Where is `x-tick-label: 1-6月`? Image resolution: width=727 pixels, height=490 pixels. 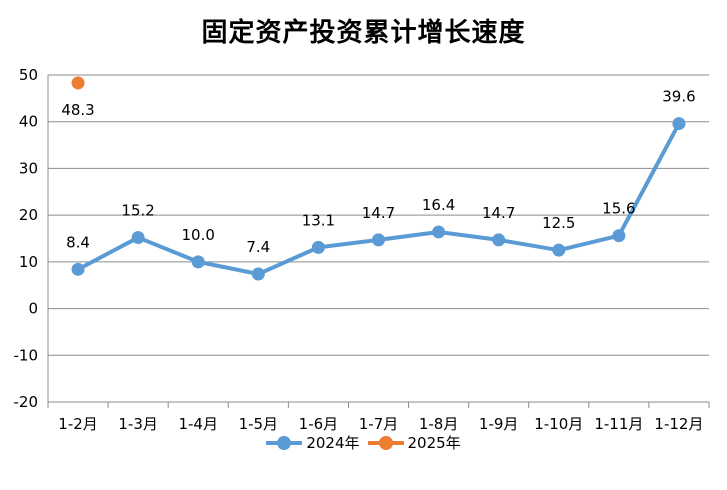 x-tick-label: 1-6月 is located at coordinates (319, 424).